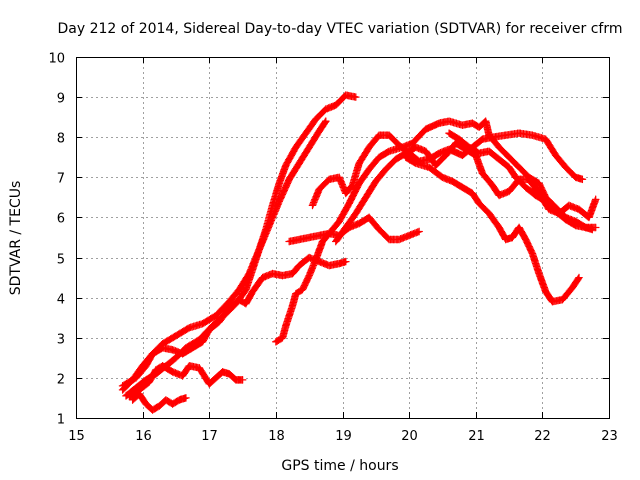 The height and width of the screenshot is (480, 640). I want to click on y-tick-label: 3, so click(61, 340).